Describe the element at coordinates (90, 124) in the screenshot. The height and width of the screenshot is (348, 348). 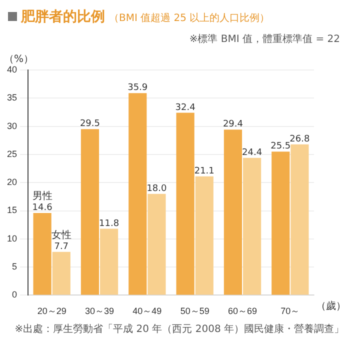
I see `data-label: 29.5` at that location.